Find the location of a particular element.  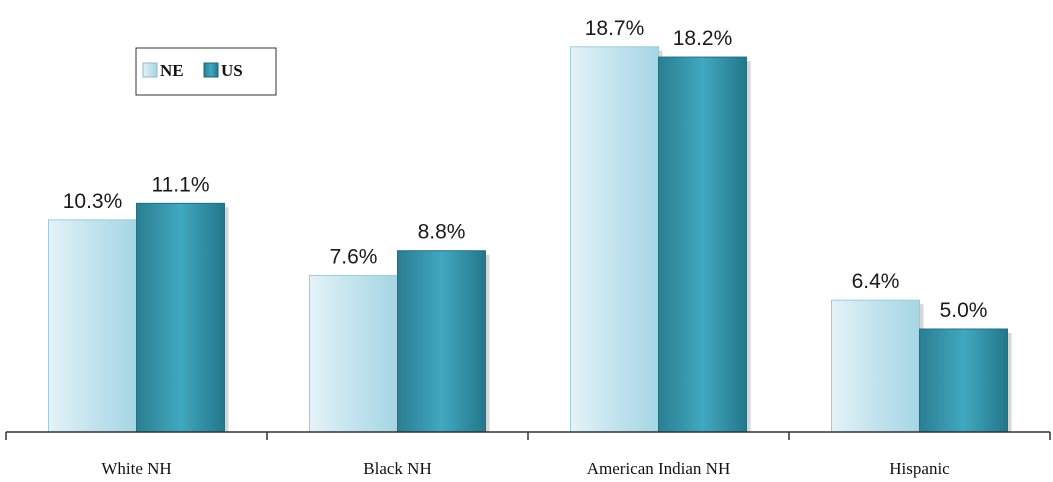

category-label-white-nh: White NH is located at coordinates (136, 468).